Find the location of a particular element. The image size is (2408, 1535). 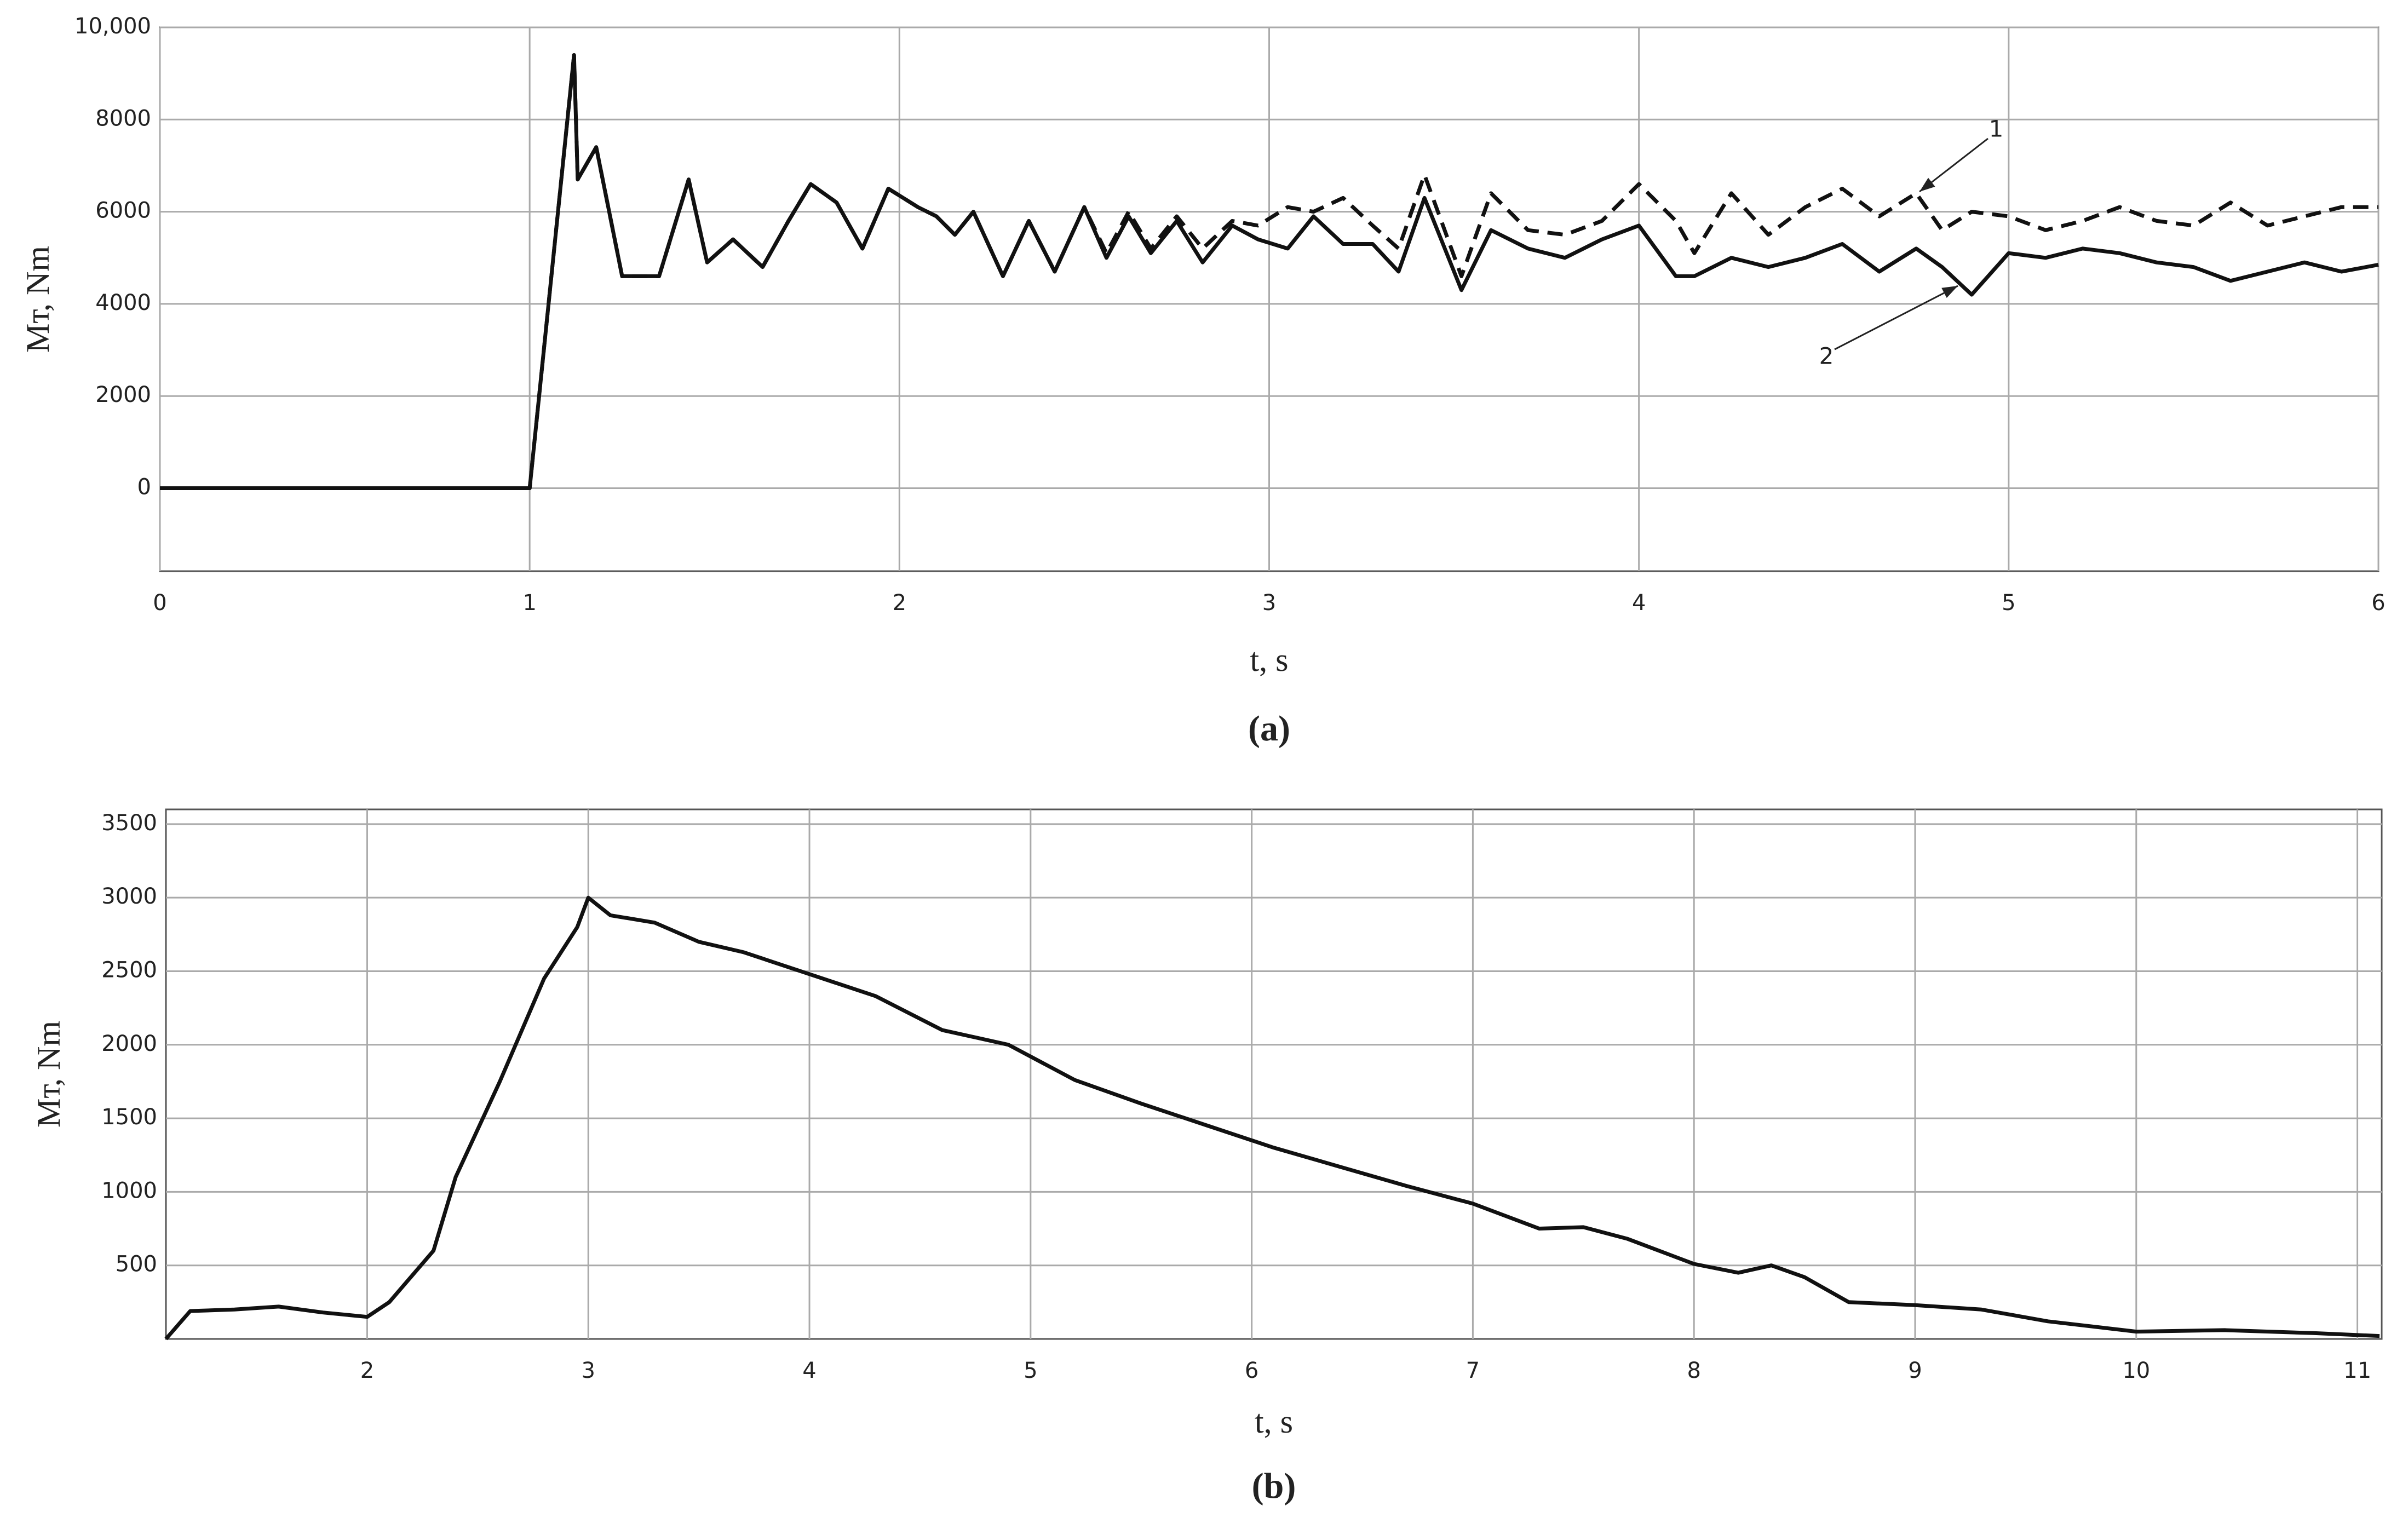

series-annotation: 2 is located at coordinates (1827, 356).